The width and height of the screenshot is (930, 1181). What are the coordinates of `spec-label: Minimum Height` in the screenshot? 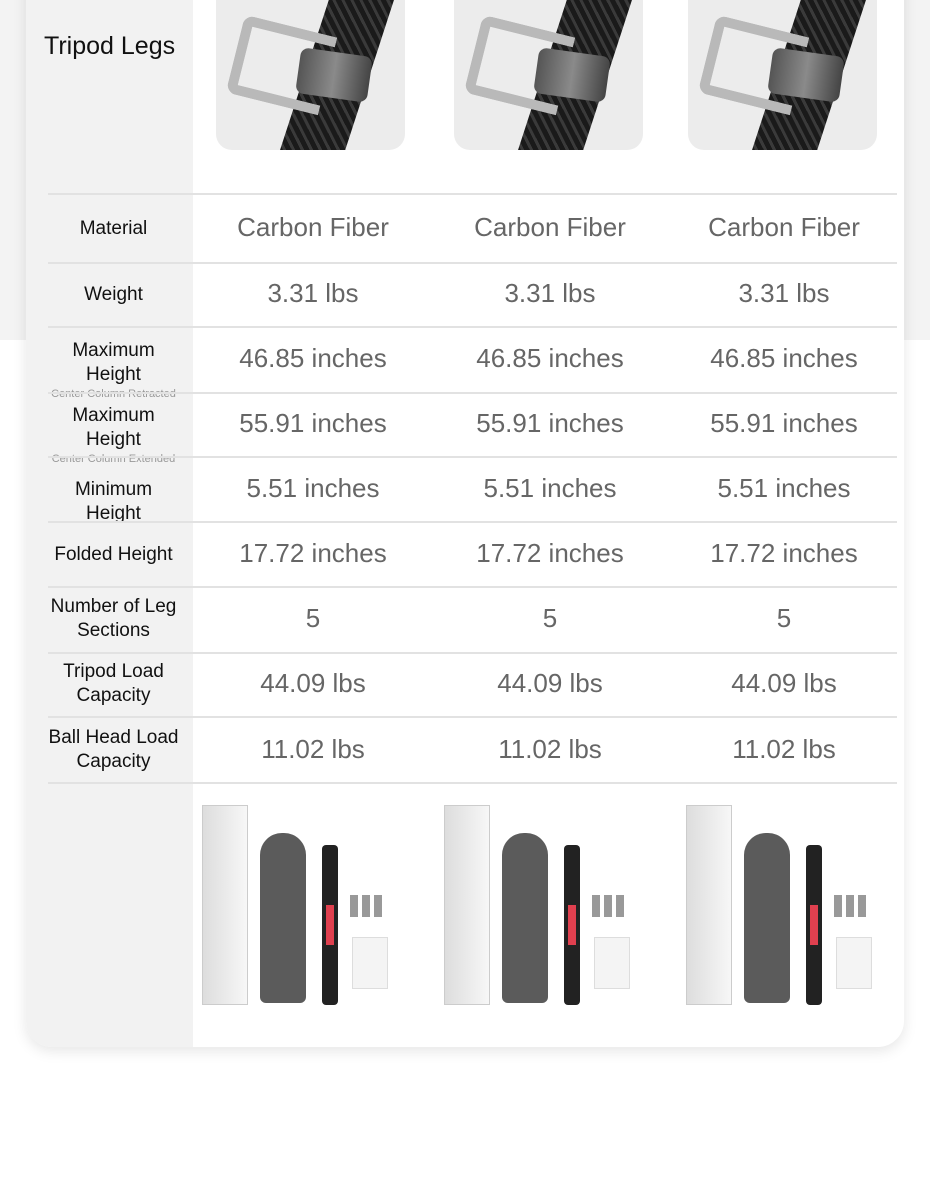 It's located at (113, 502).